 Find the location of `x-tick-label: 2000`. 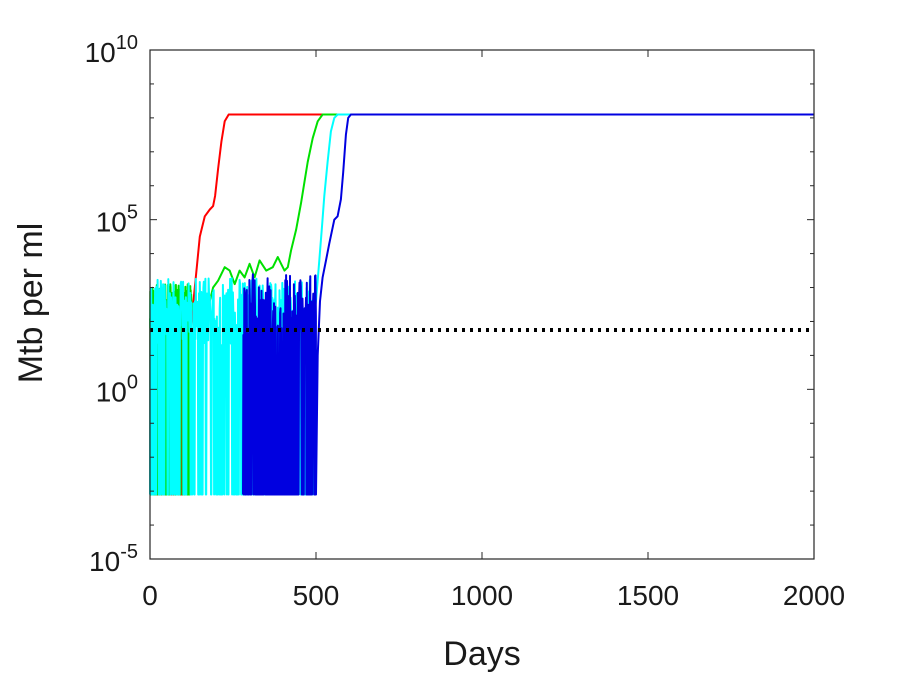

x-tick-label: 2000 is located at coordinates (814, 595).